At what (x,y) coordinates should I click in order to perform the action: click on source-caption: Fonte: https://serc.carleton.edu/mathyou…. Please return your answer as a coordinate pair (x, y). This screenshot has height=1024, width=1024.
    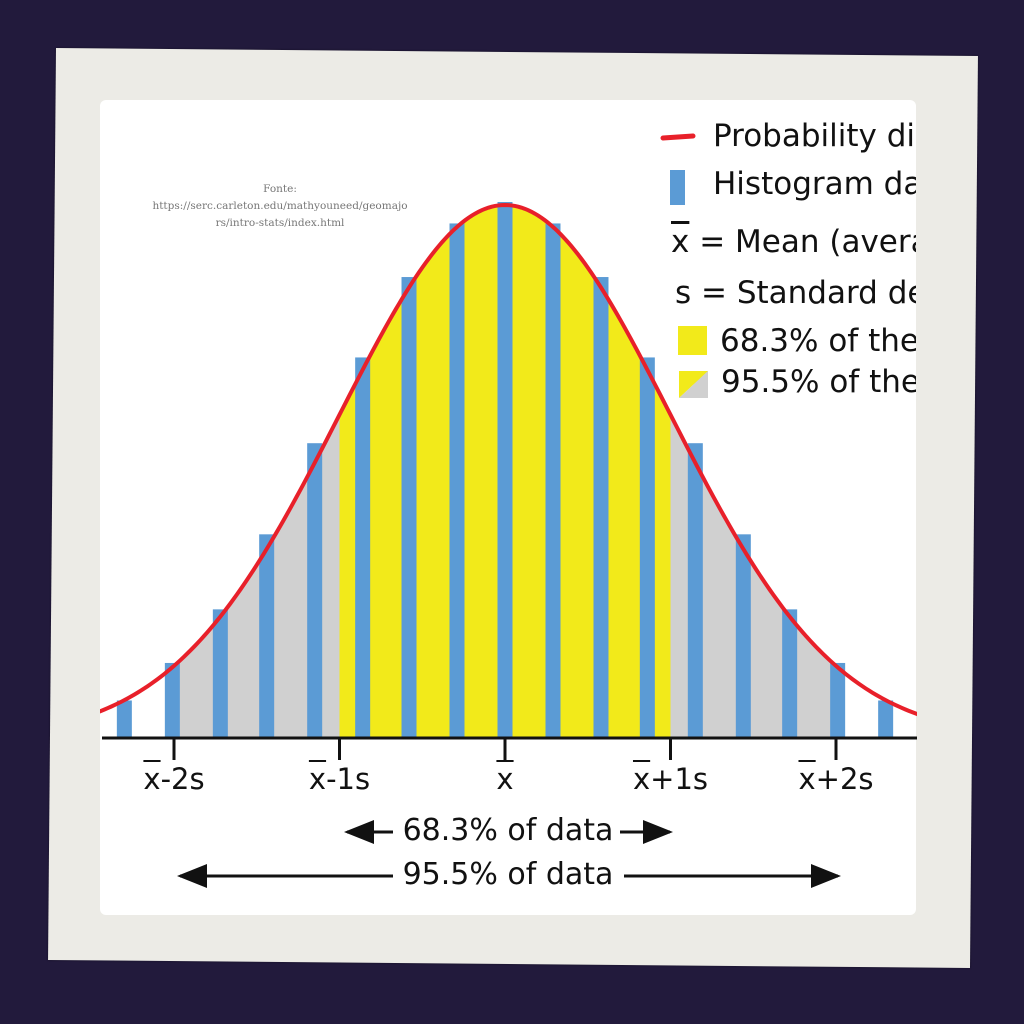
    Looking at the image, I should click on (280, 206).